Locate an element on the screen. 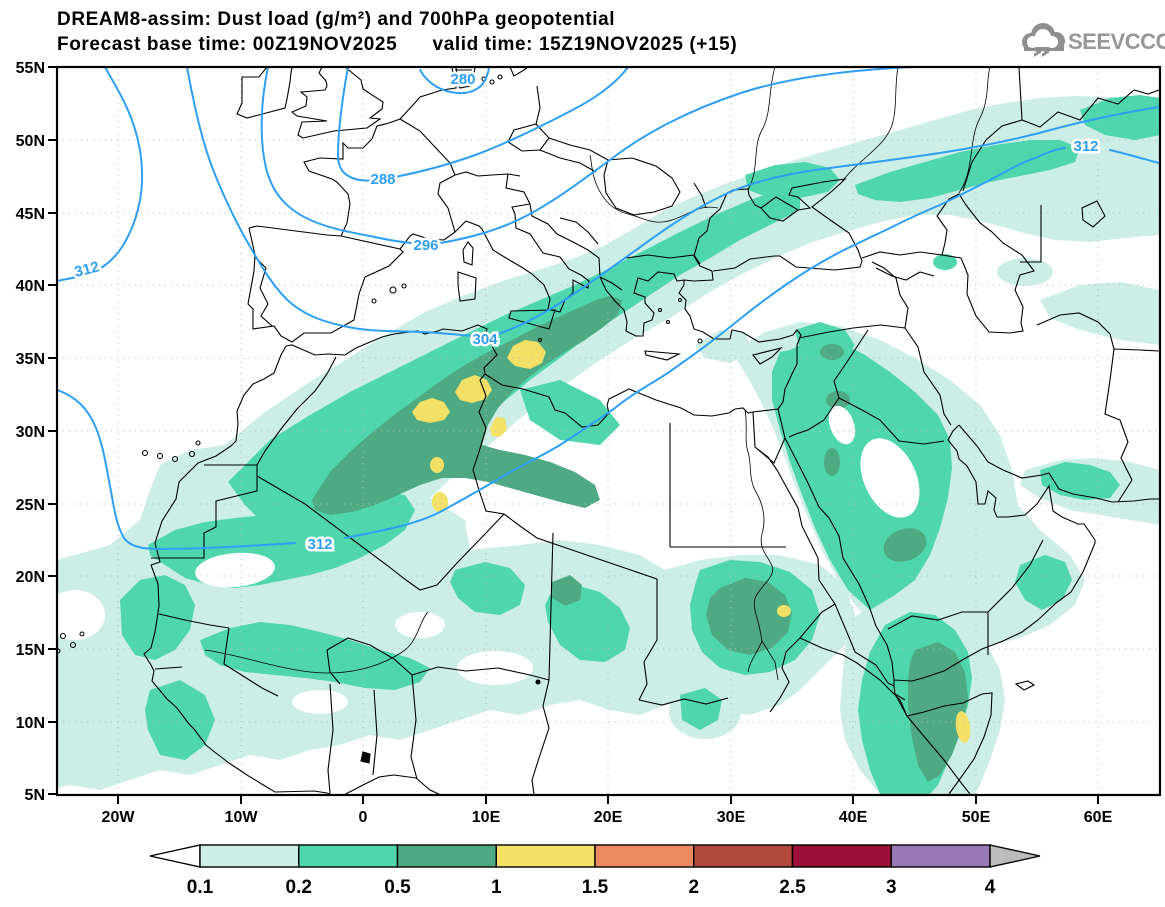 The height and width of the screenshot is (907, 1165). colorbar-tick-label: 0.5 is located at coordinates (397, 887).